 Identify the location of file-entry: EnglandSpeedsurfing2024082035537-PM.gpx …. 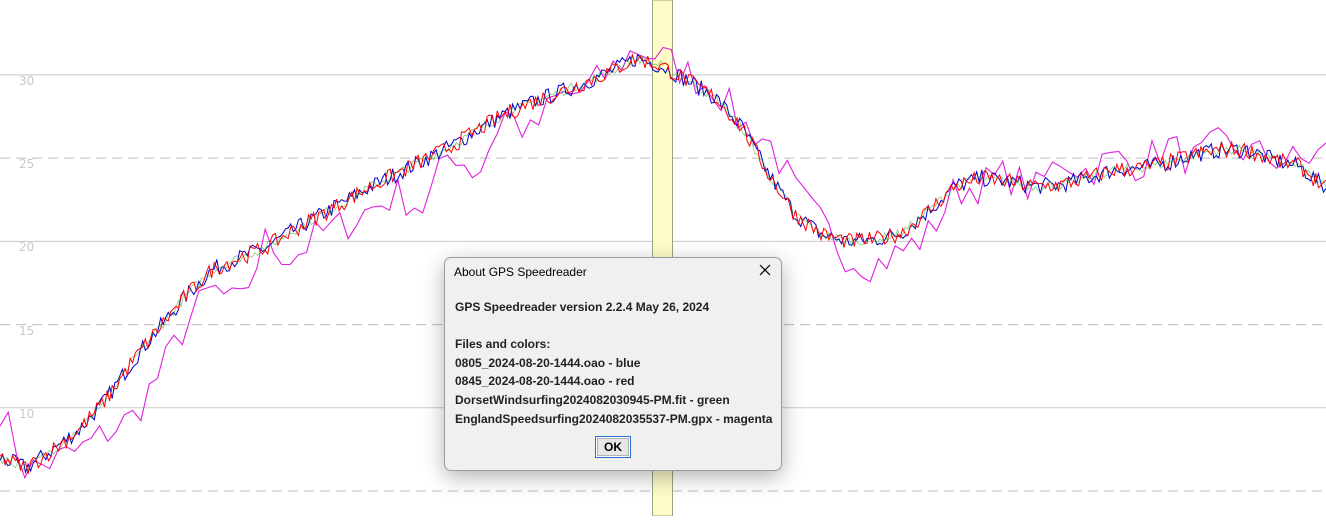
(614, 418).